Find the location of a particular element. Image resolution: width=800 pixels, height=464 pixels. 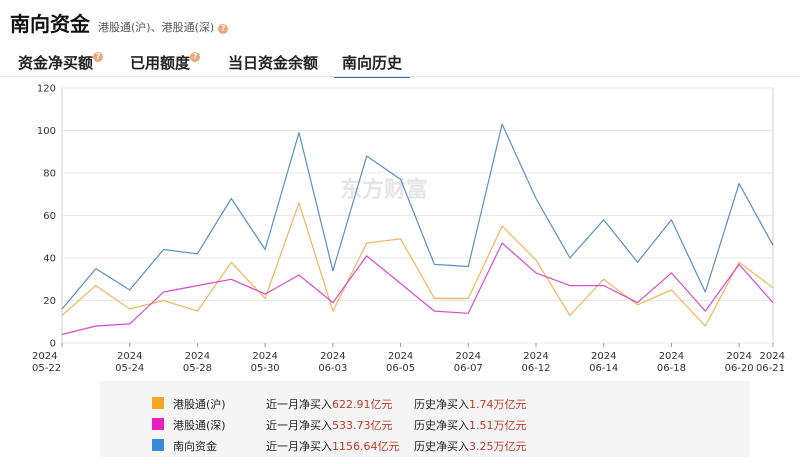

y-tick-label: 0 is located at coordinates (53, 344).